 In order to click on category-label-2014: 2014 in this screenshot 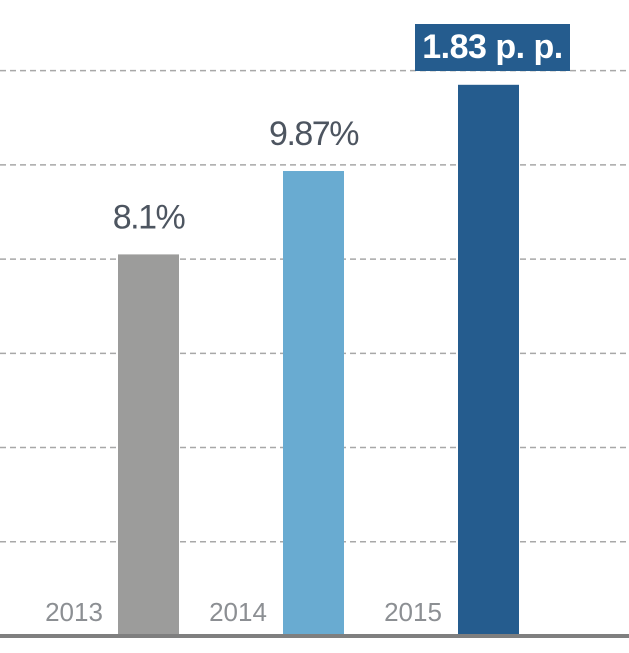, I will do `click(238, 612)`.